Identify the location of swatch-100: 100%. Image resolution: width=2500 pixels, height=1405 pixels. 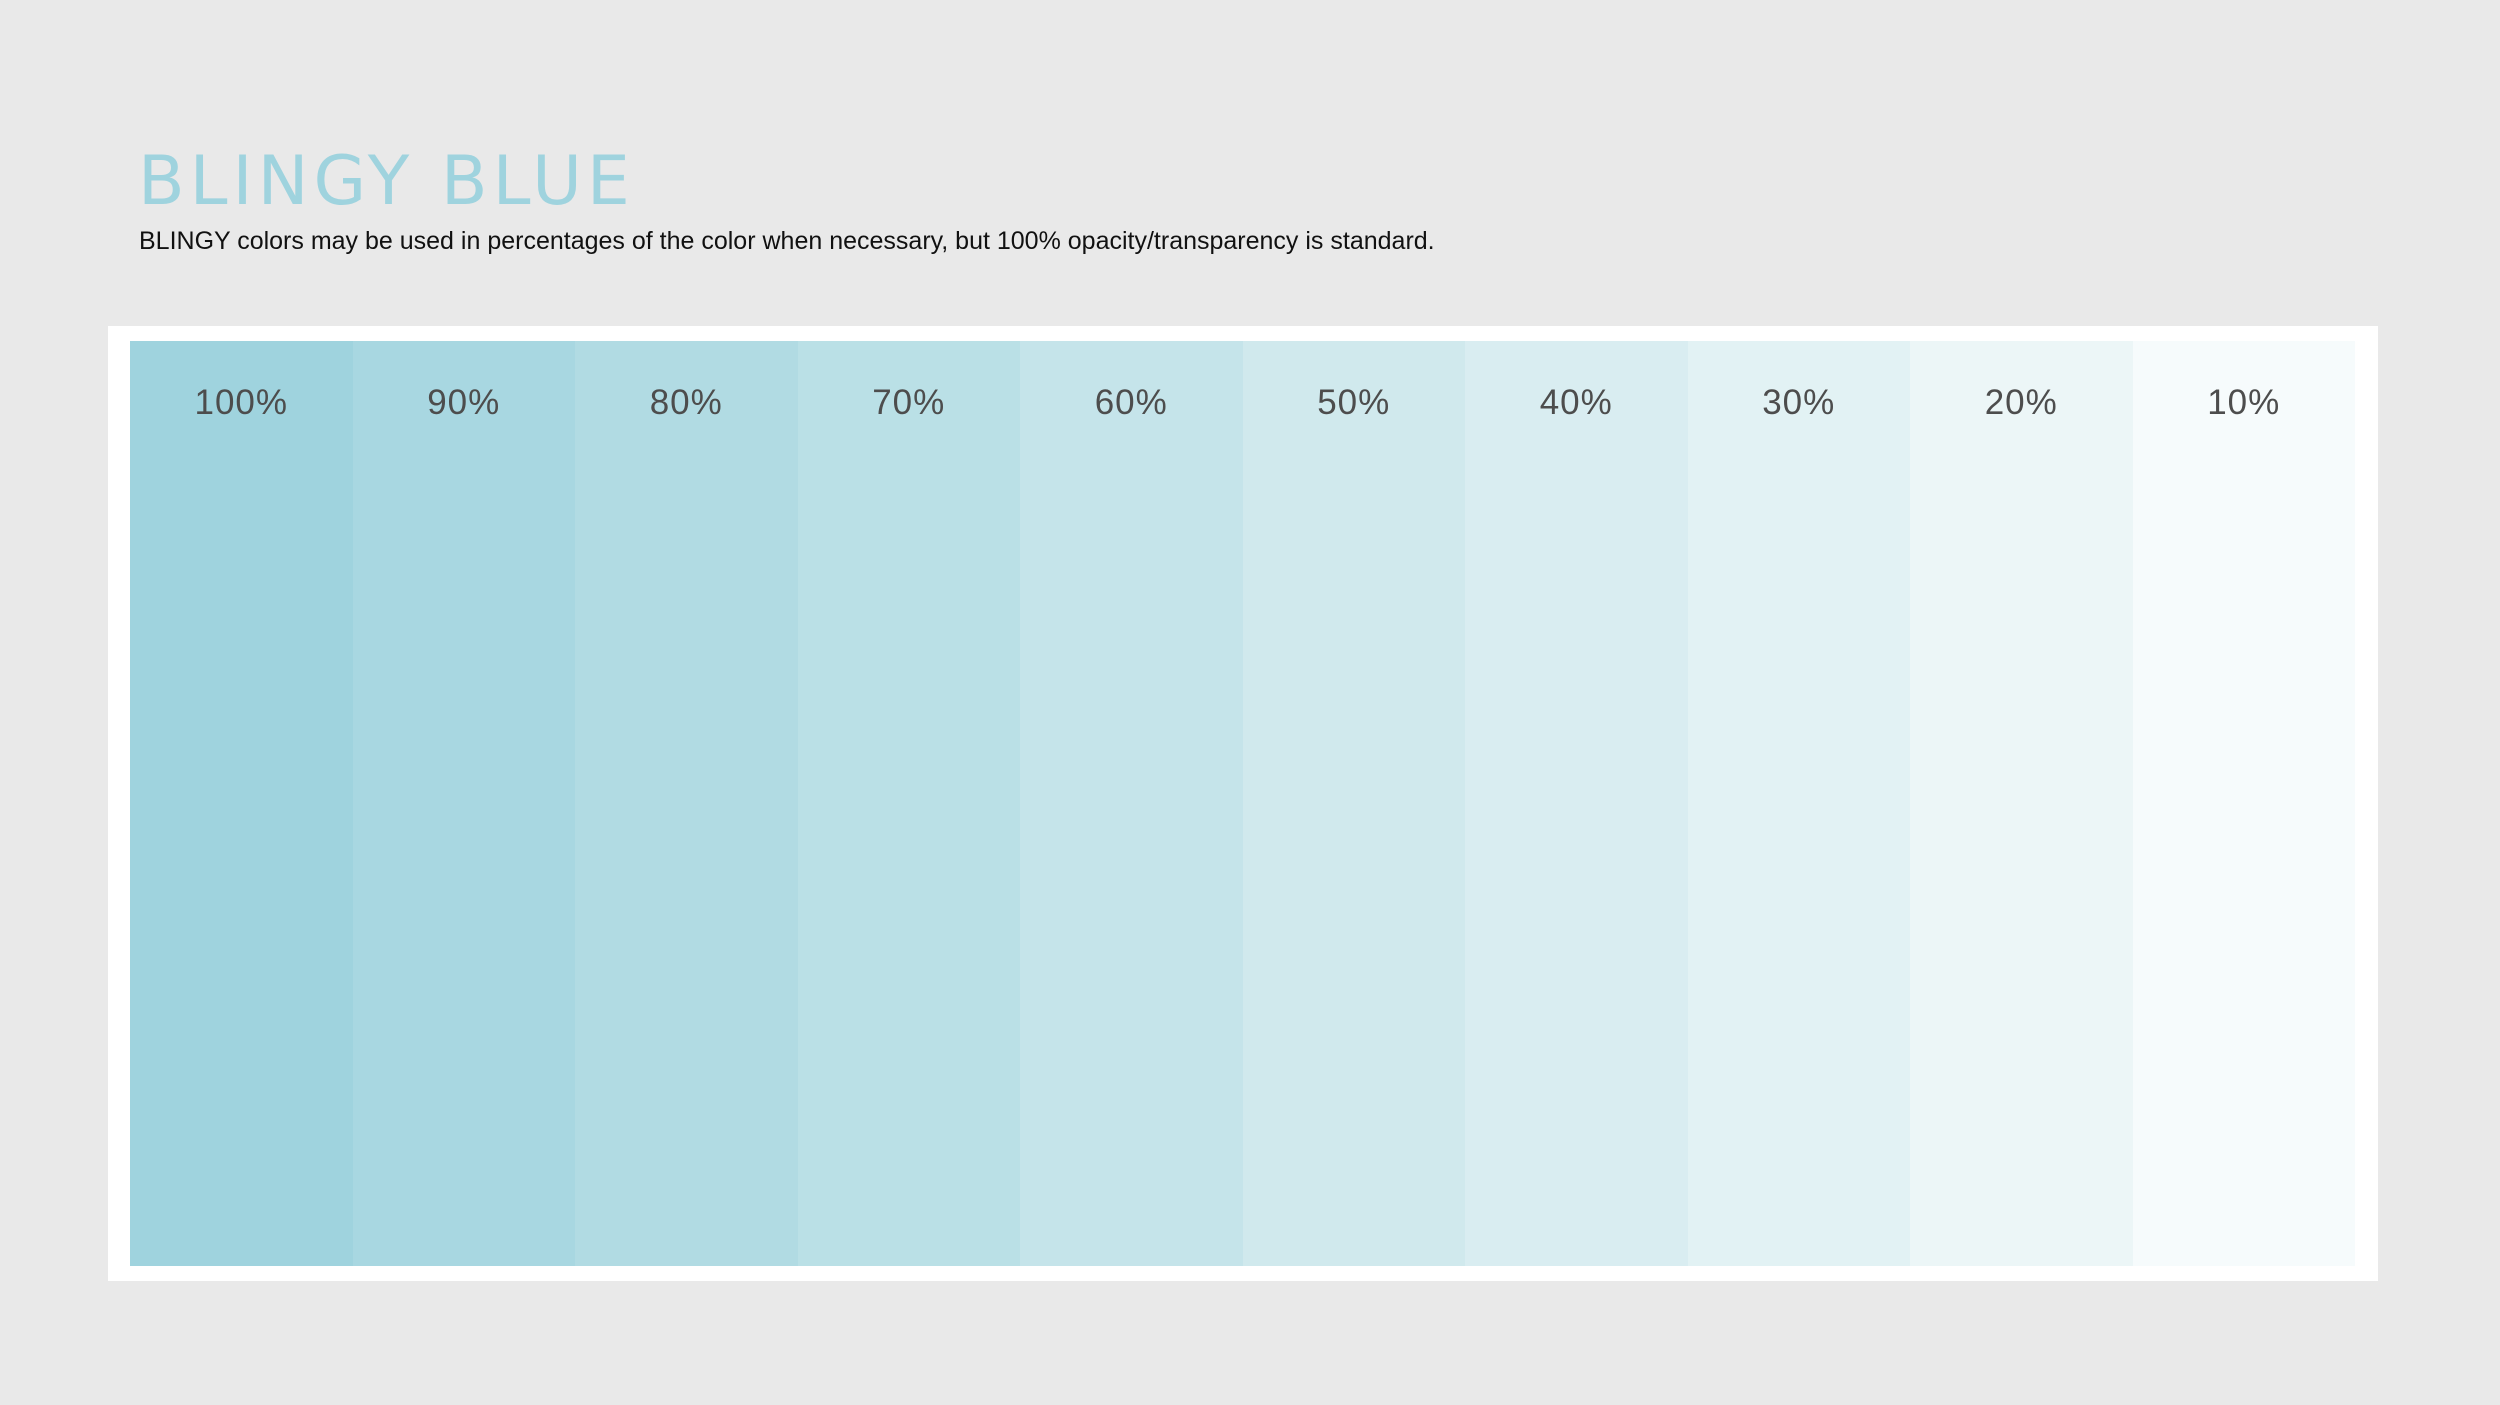
(241, 803).